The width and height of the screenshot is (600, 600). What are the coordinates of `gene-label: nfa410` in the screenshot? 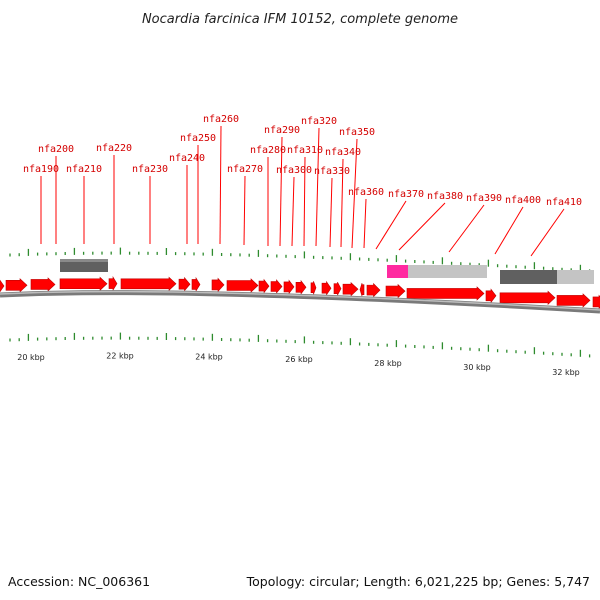 It's located at (564, 202).